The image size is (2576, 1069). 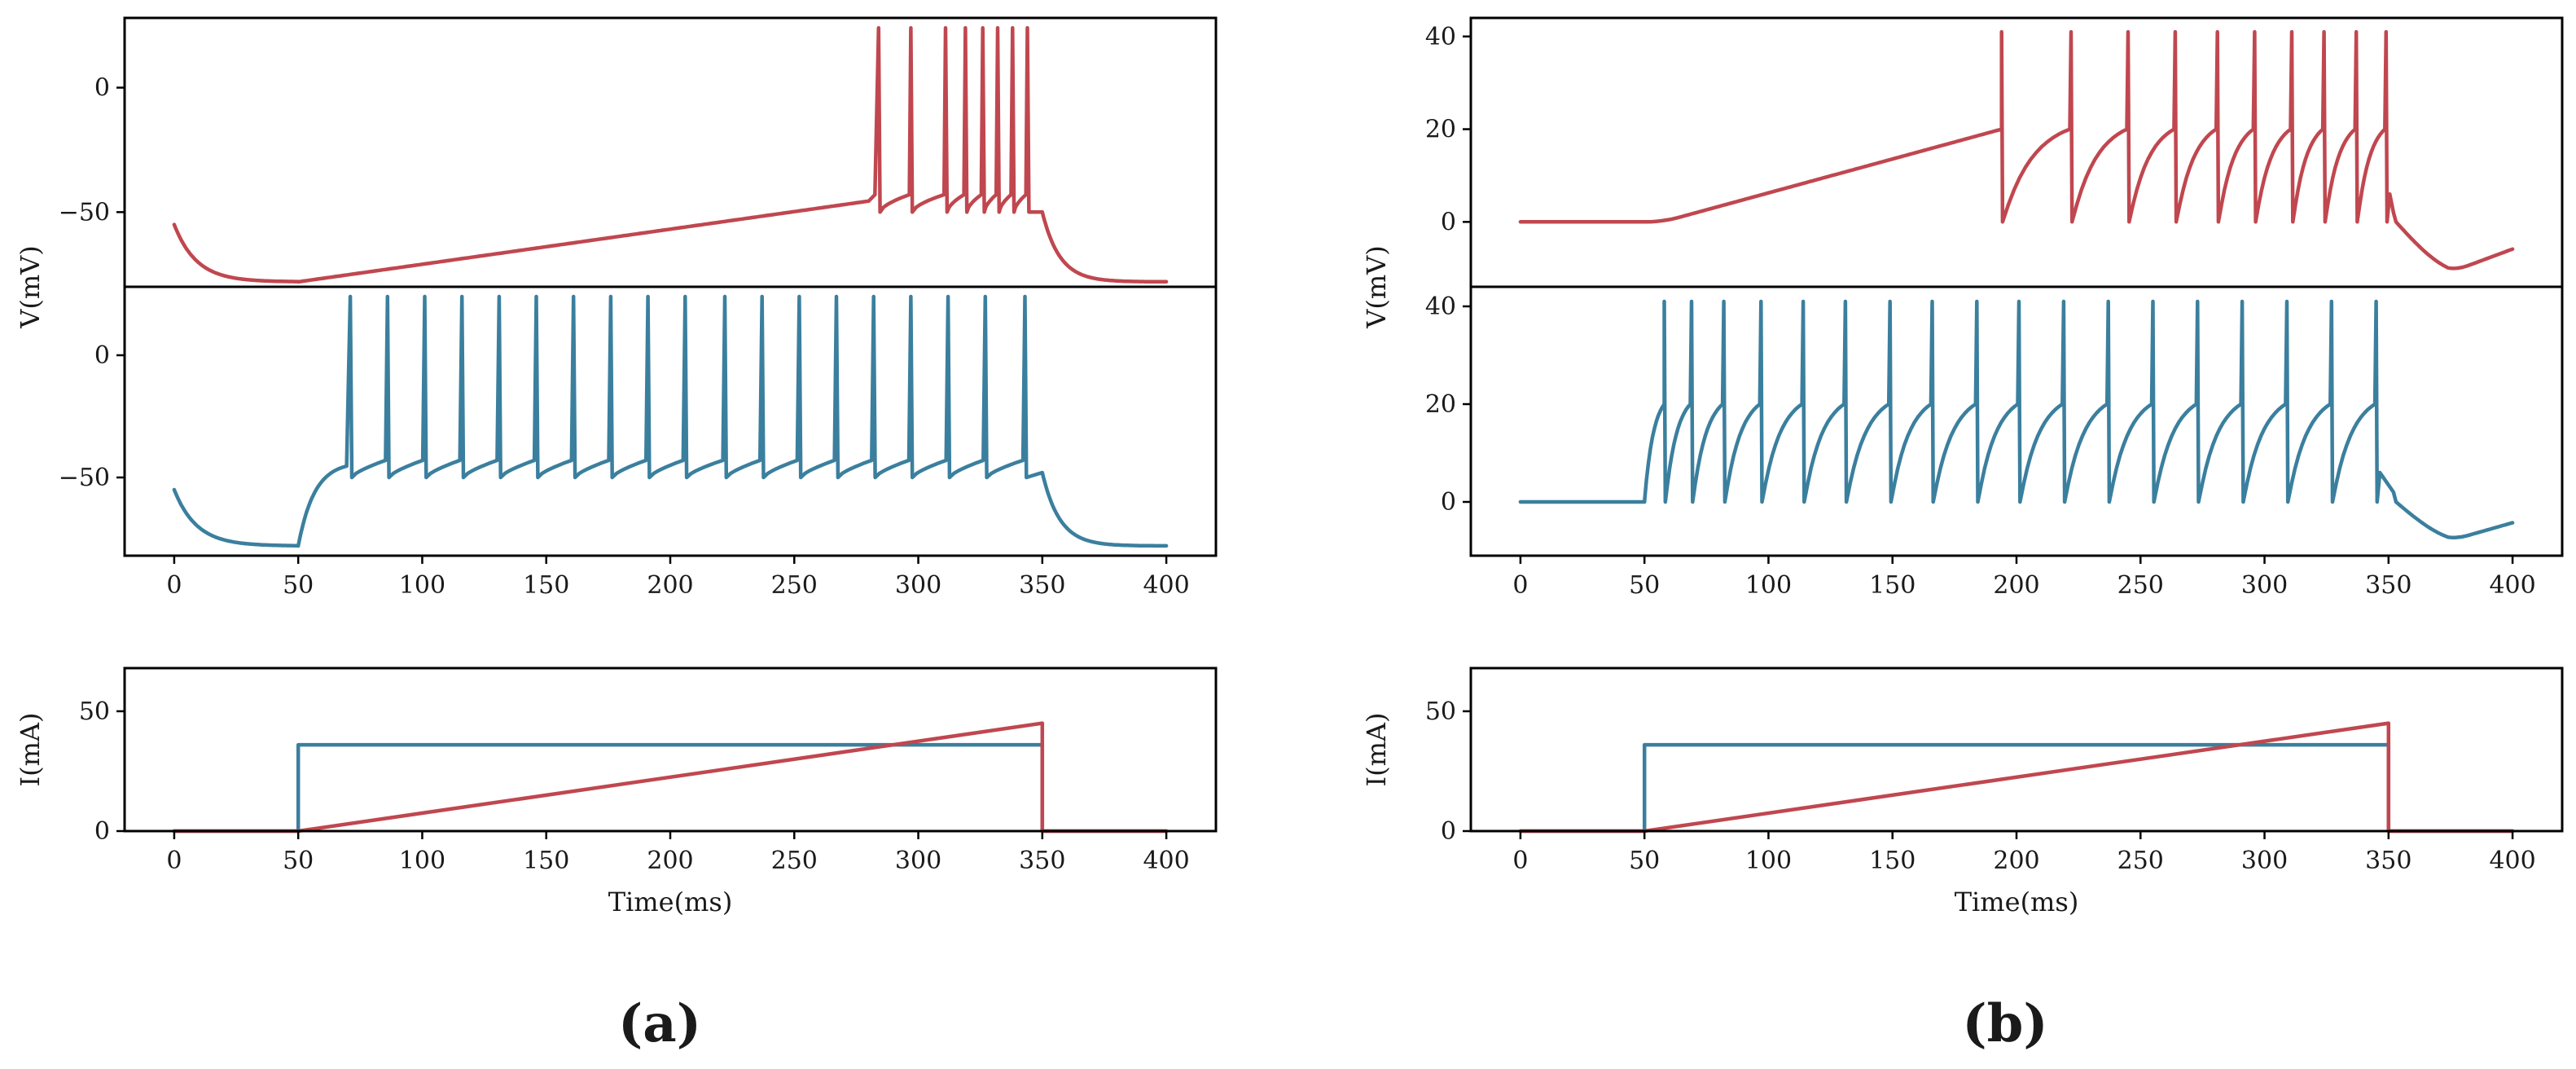 I want to click on xtick-label-a-mid-4: 200, so click(x=670, y=585).